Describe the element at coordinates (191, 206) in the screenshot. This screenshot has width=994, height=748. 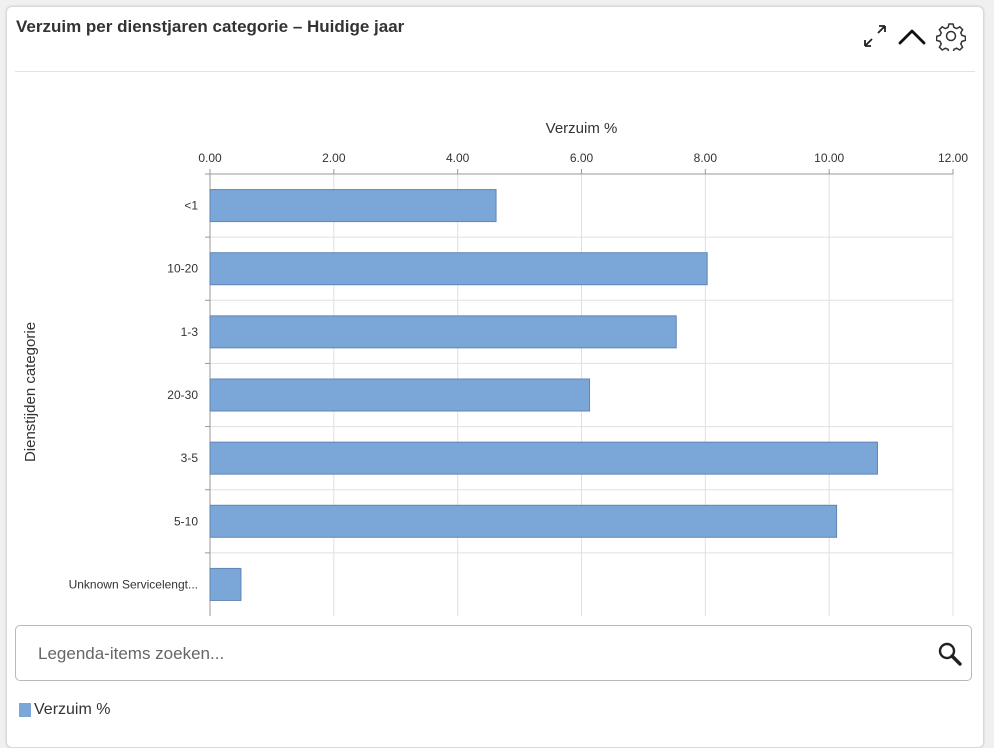
I see `category-label: <1` at that location.